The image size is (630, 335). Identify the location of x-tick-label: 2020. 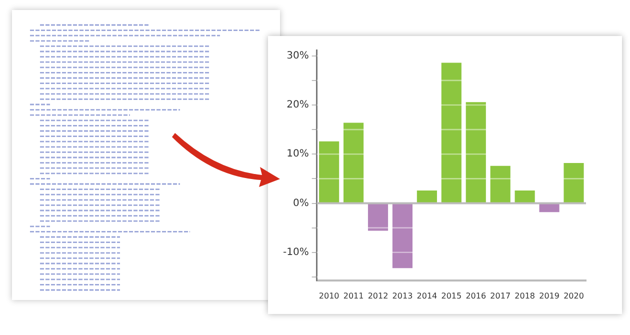
(574, 295).